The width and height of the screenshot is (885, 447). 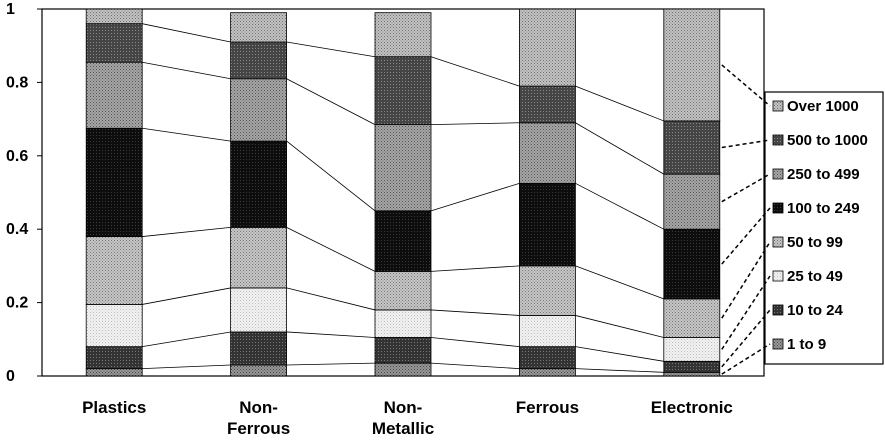 I want to click on legend-label: Over 1000, so click(x=823, y=106).